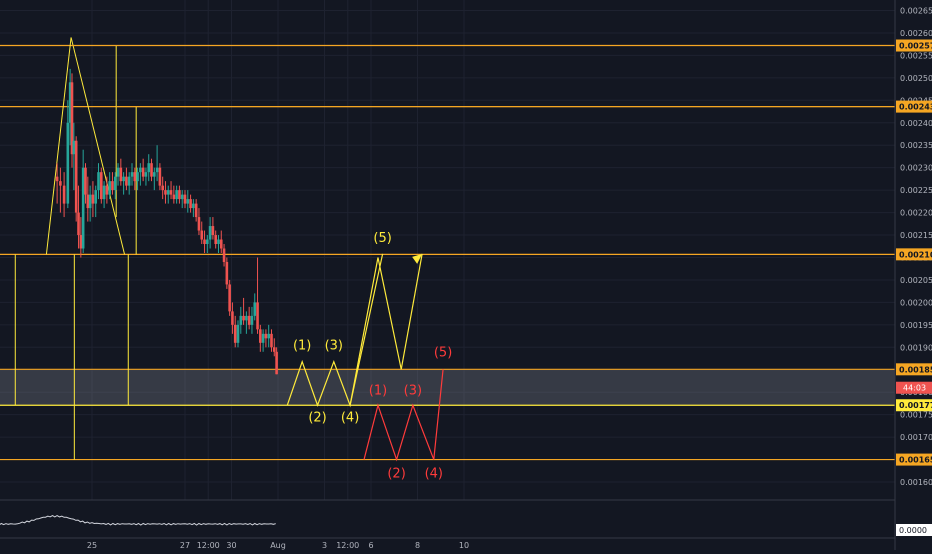  What do you see at coordinates (350, 417) in the screenshot?
I see `yellow-wave-label: (4)` at bounding box center [350, 417].